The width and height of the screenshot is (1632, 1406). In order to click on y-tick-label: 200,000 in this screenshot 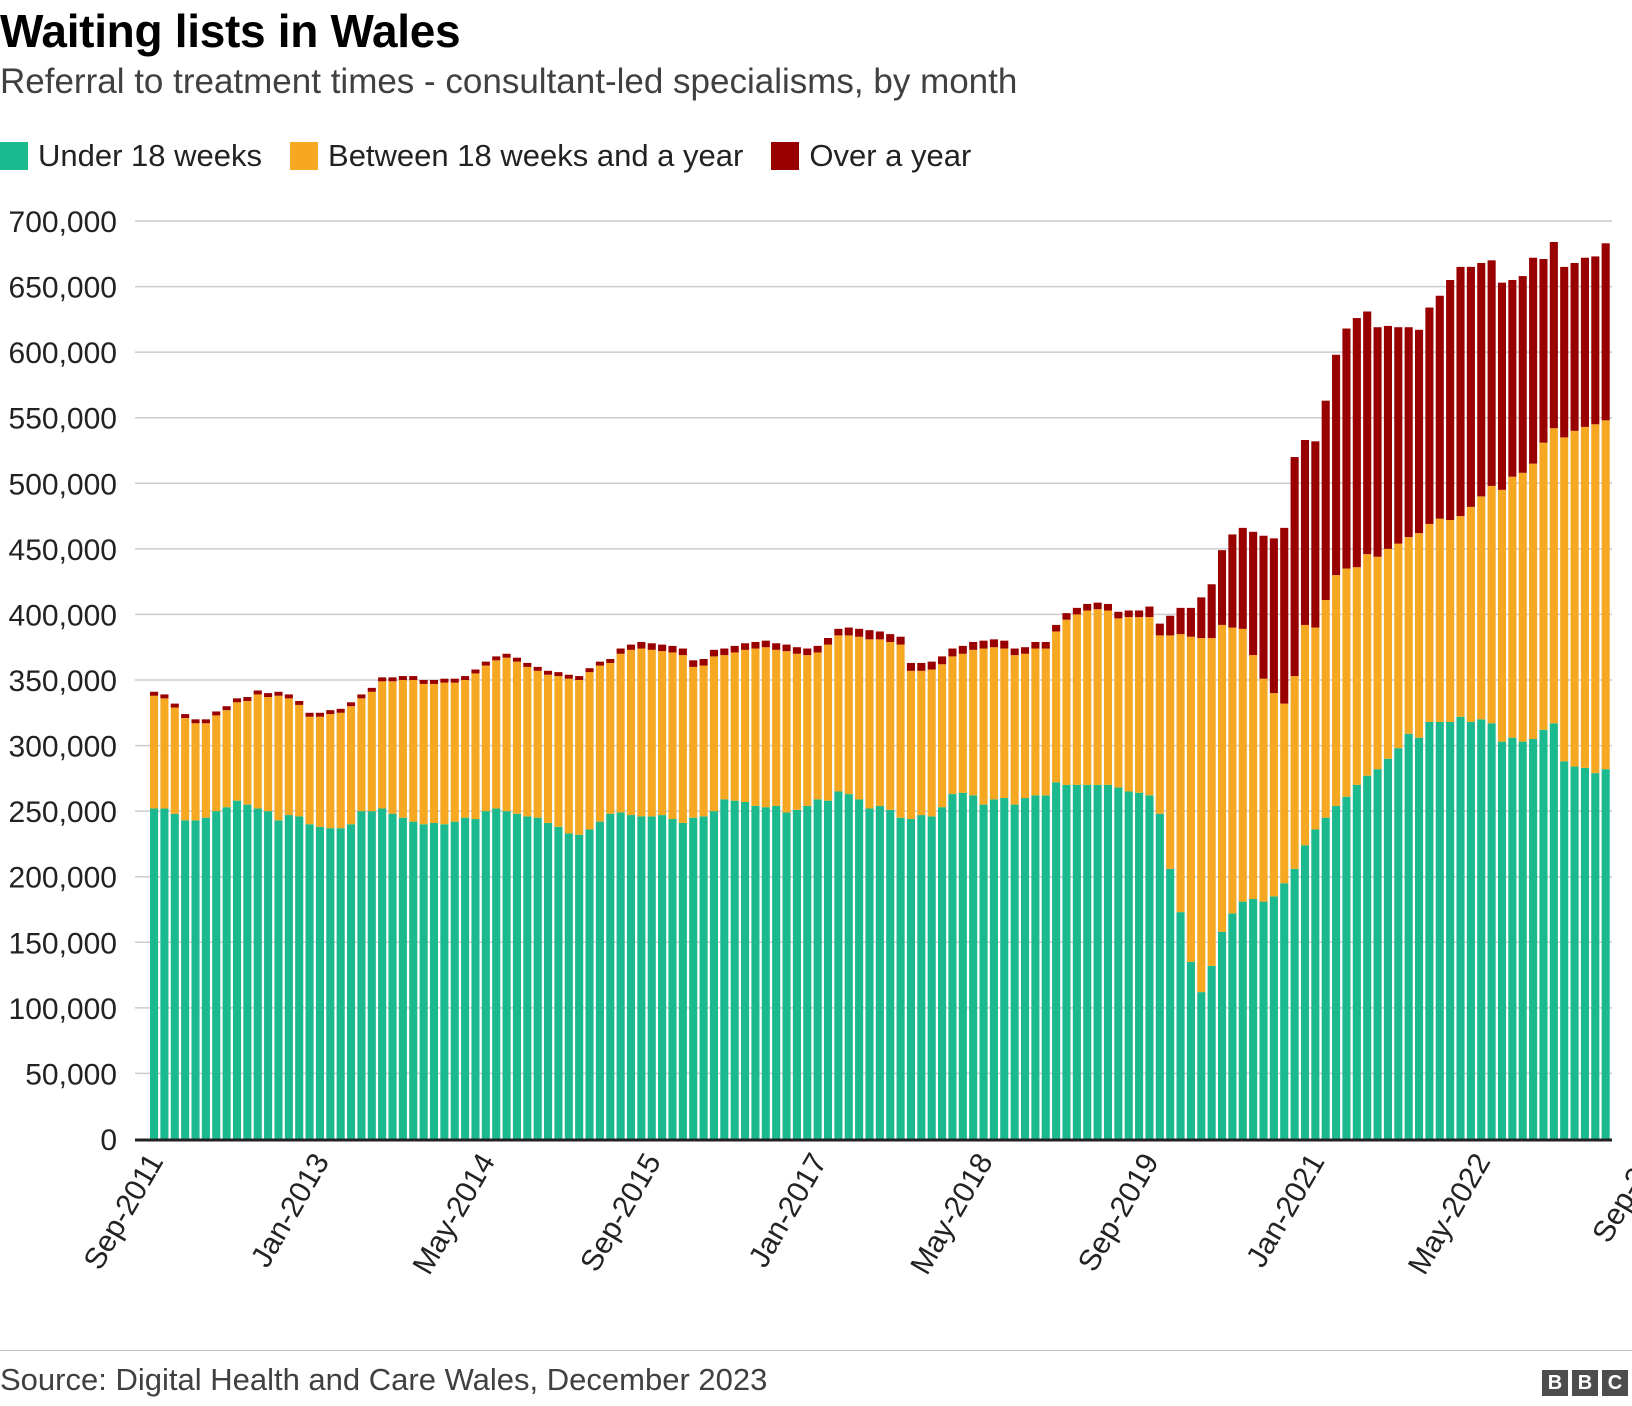, I will do `click(63, 878)`.